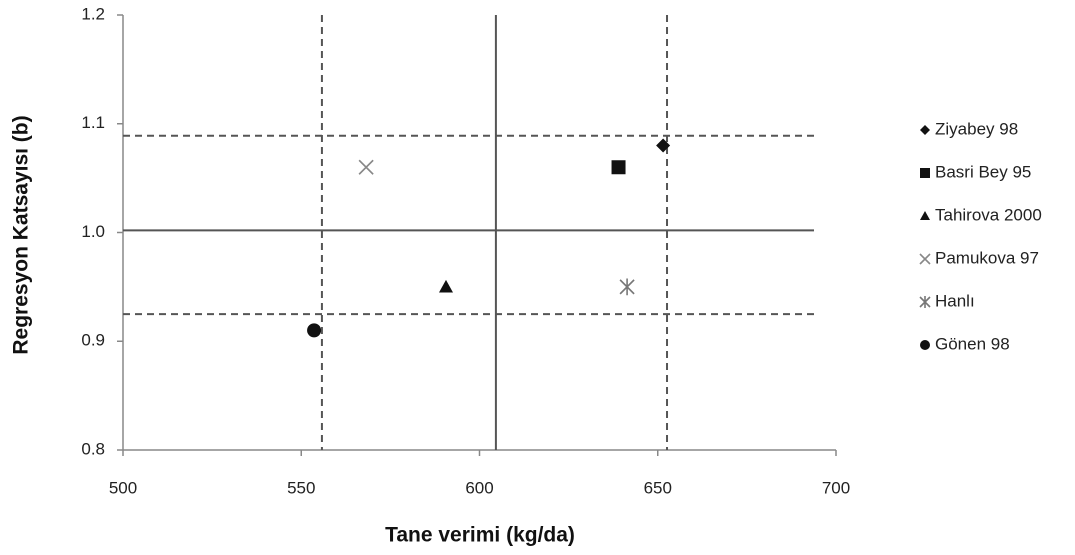 The image size is (1075, 555). What do you see at coordinates (658, 487) in the screenshot?
I see `x-tick-label: 650` at bounding box center [658, 487].